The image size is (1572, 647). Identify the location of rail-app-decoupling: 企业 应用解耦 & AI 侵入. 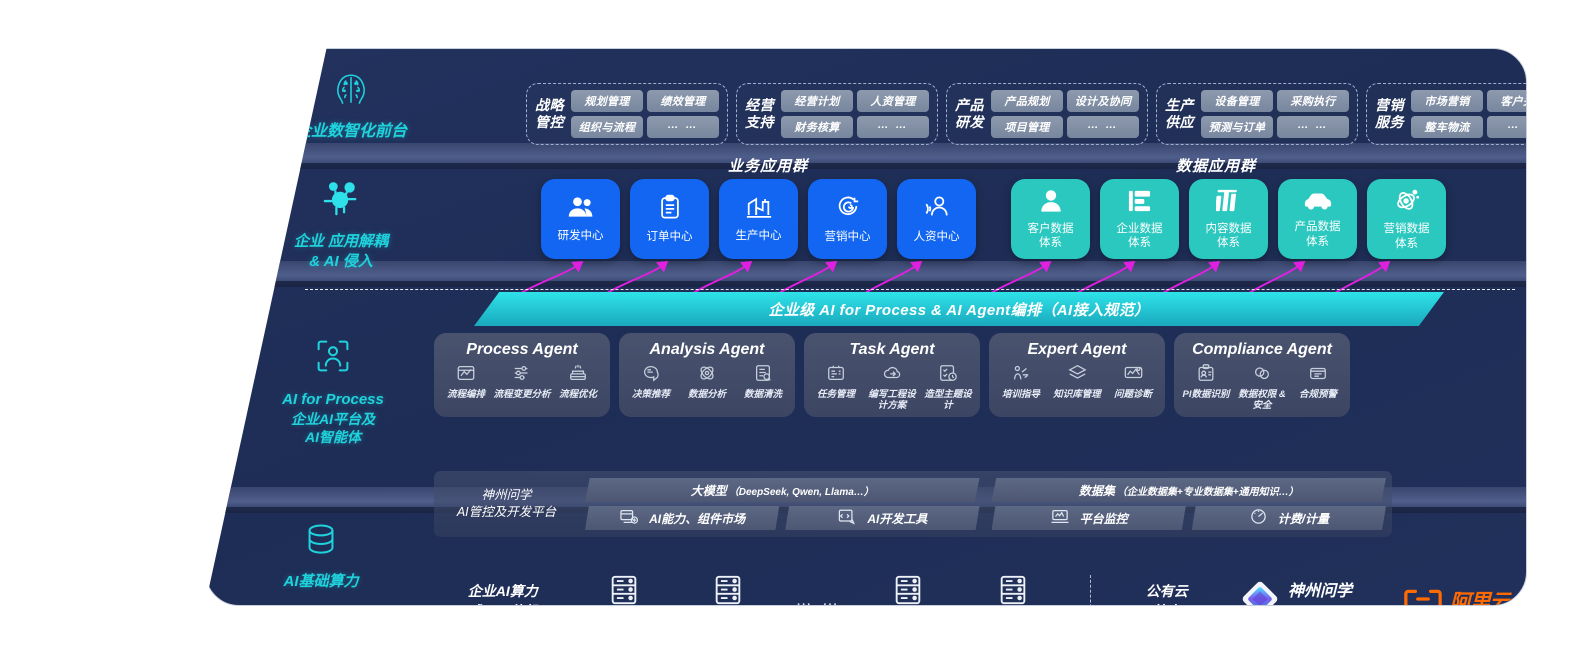
(341, 223).